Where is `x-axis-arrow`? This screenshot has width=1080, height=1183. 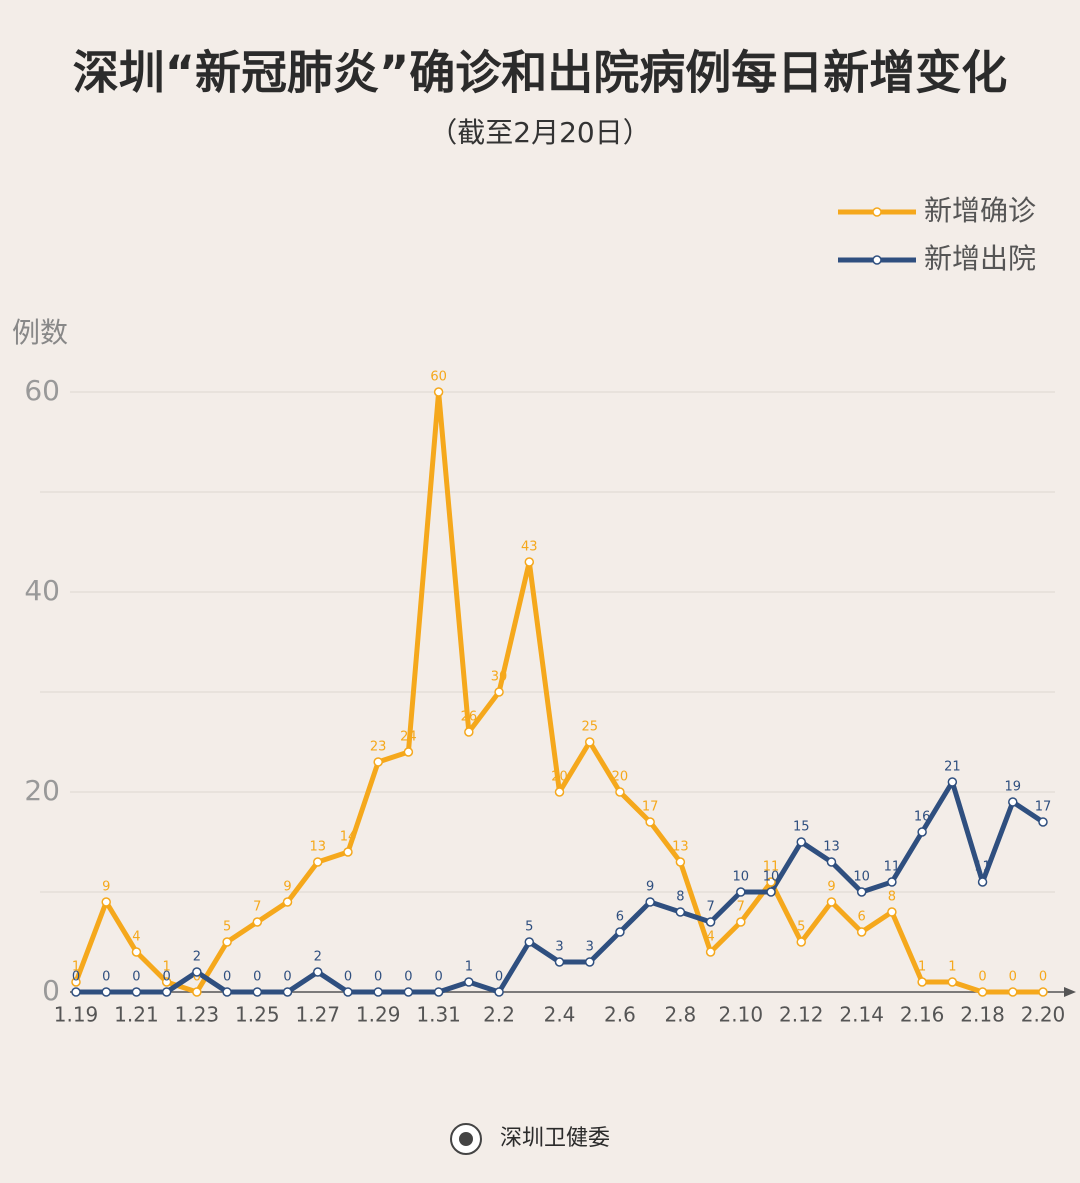
x-axis-arrow is located at coordinates (1070, 992).